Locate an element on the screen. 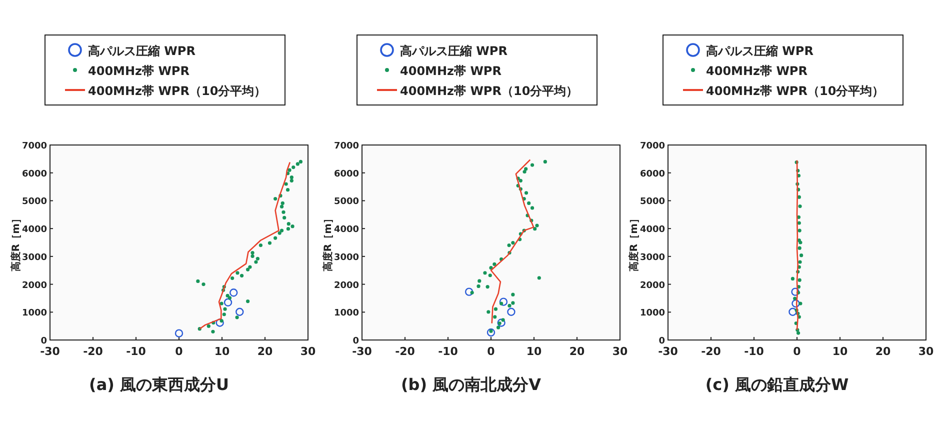 This screenshot has width=934, height=422. text: (b) 風の南北成分V is located at coordinates (471, 384).